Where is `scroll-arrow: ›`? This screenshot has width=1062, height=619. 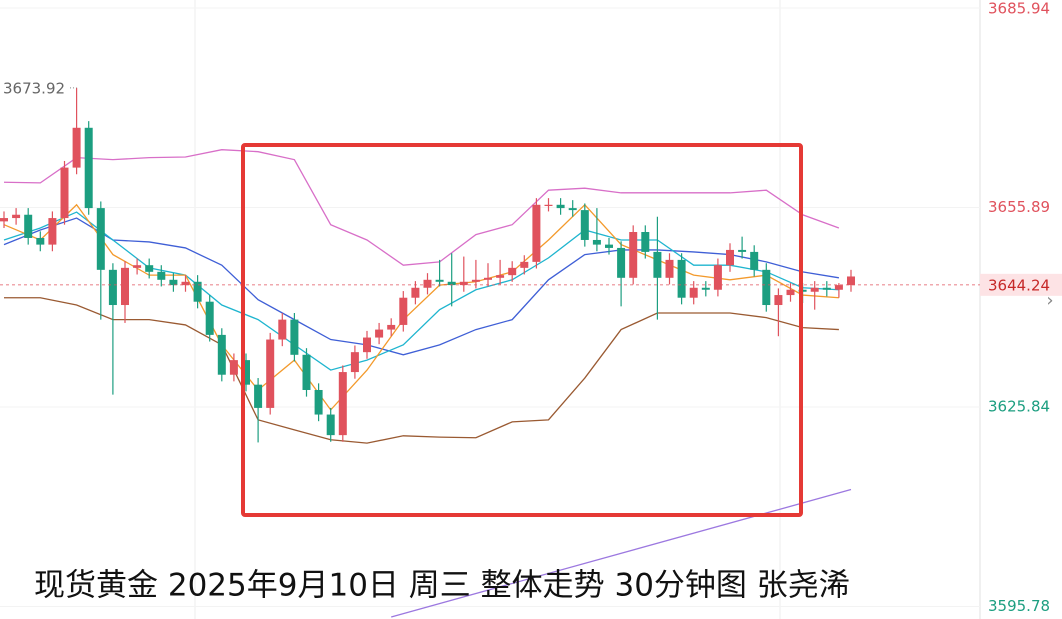
scroll-arrow: › is located at coordinates (1049, 300).